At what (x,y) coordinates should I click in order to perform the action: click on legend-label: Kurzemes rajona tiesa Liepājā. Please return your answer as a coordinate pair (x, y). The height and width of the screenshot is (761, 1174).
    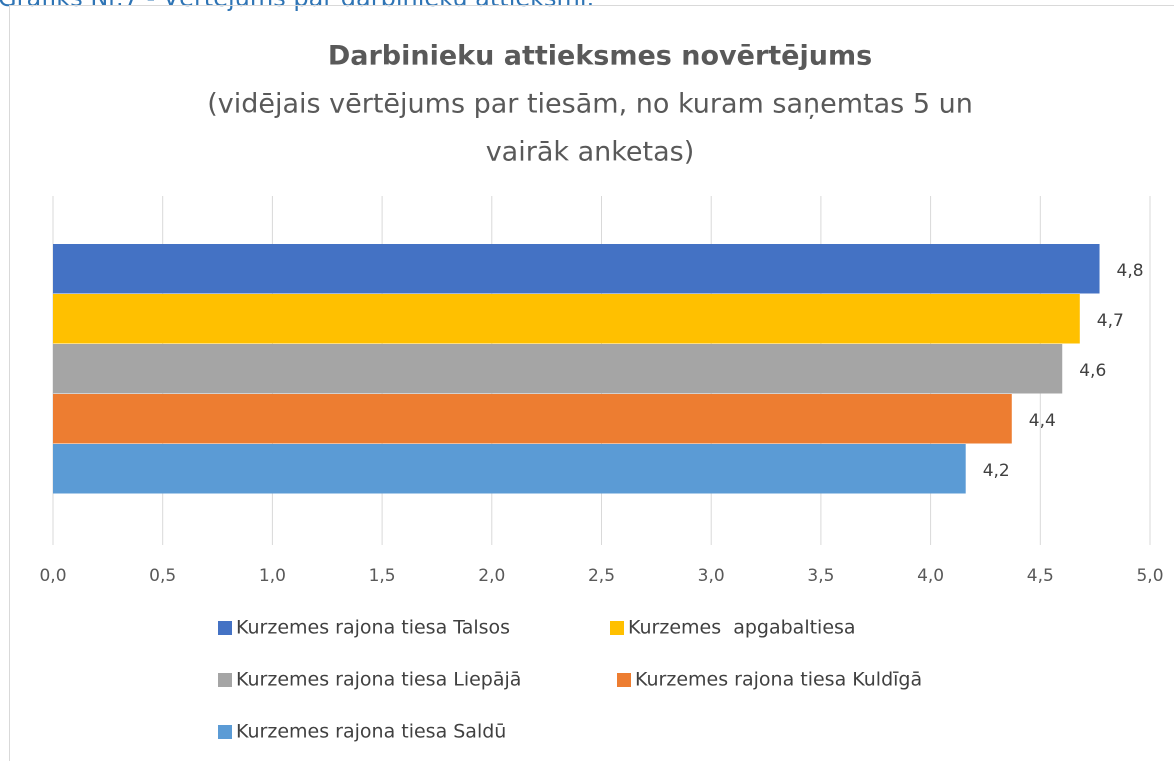
    Looking at the image, I should click on (378, 680).